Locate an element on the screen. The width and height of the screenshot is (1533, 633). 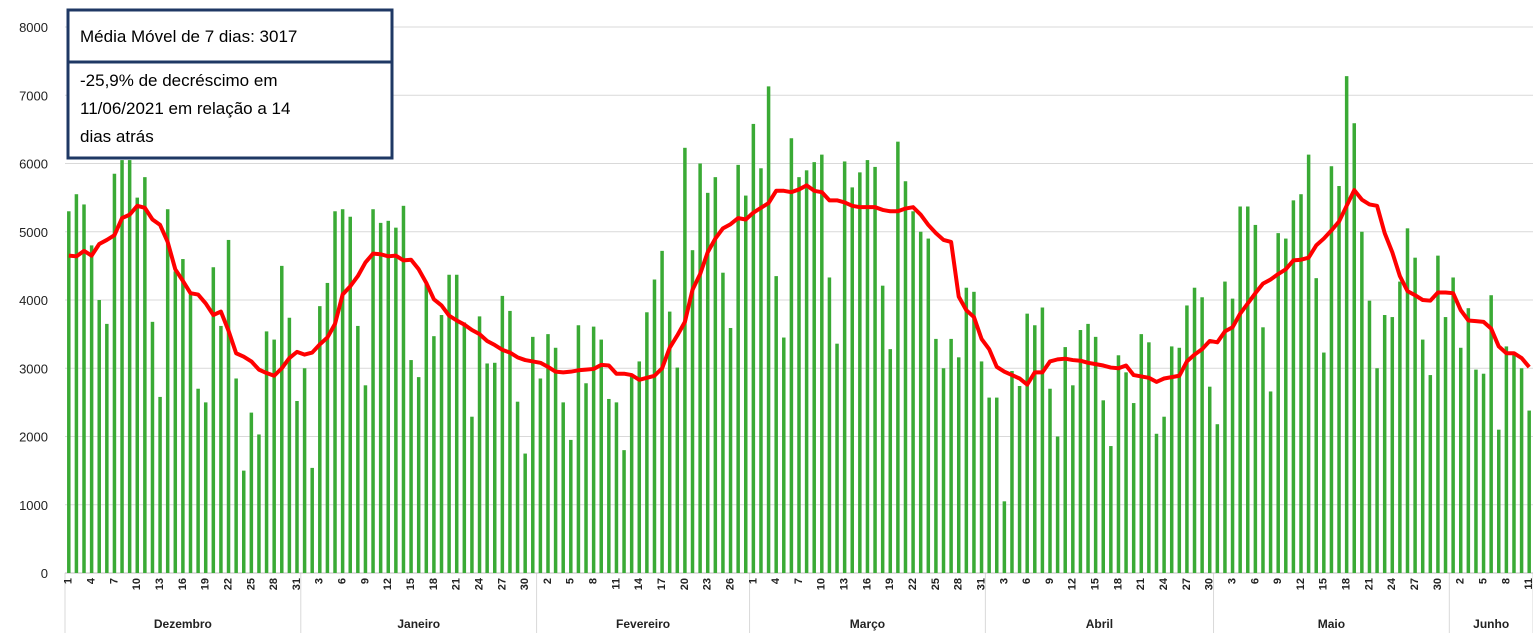
x-tick-label: 31 is located at coordinates (297, 584).